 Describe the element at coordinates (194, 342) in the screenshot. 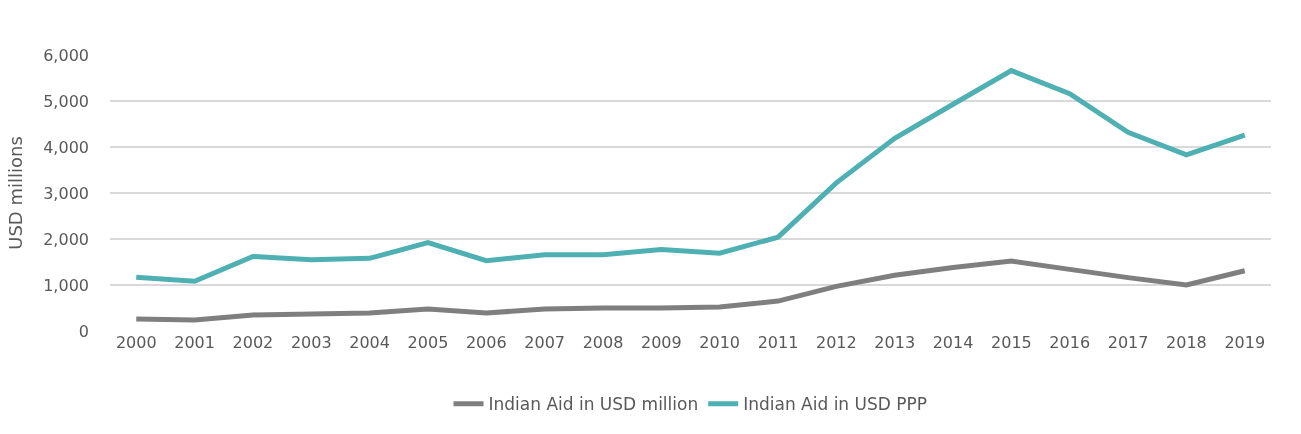

I see `x-tick-label: 2001` at that location.